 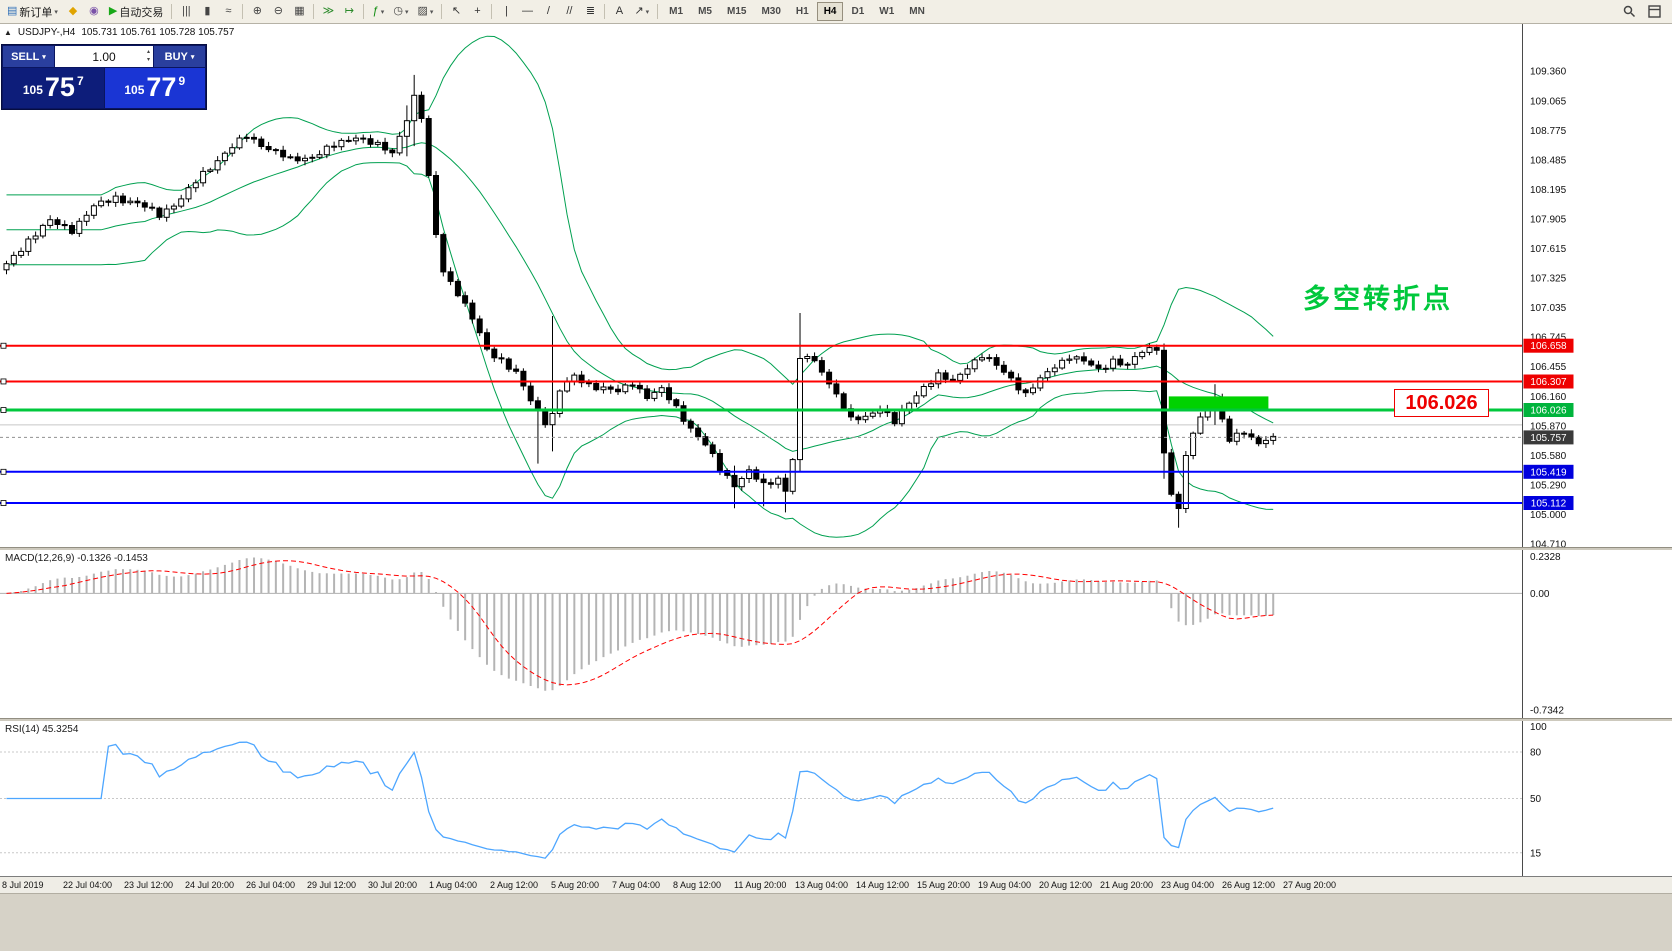 I want to click on fibonacci-icon-glyph: ≣, so click(x=590, y=11).